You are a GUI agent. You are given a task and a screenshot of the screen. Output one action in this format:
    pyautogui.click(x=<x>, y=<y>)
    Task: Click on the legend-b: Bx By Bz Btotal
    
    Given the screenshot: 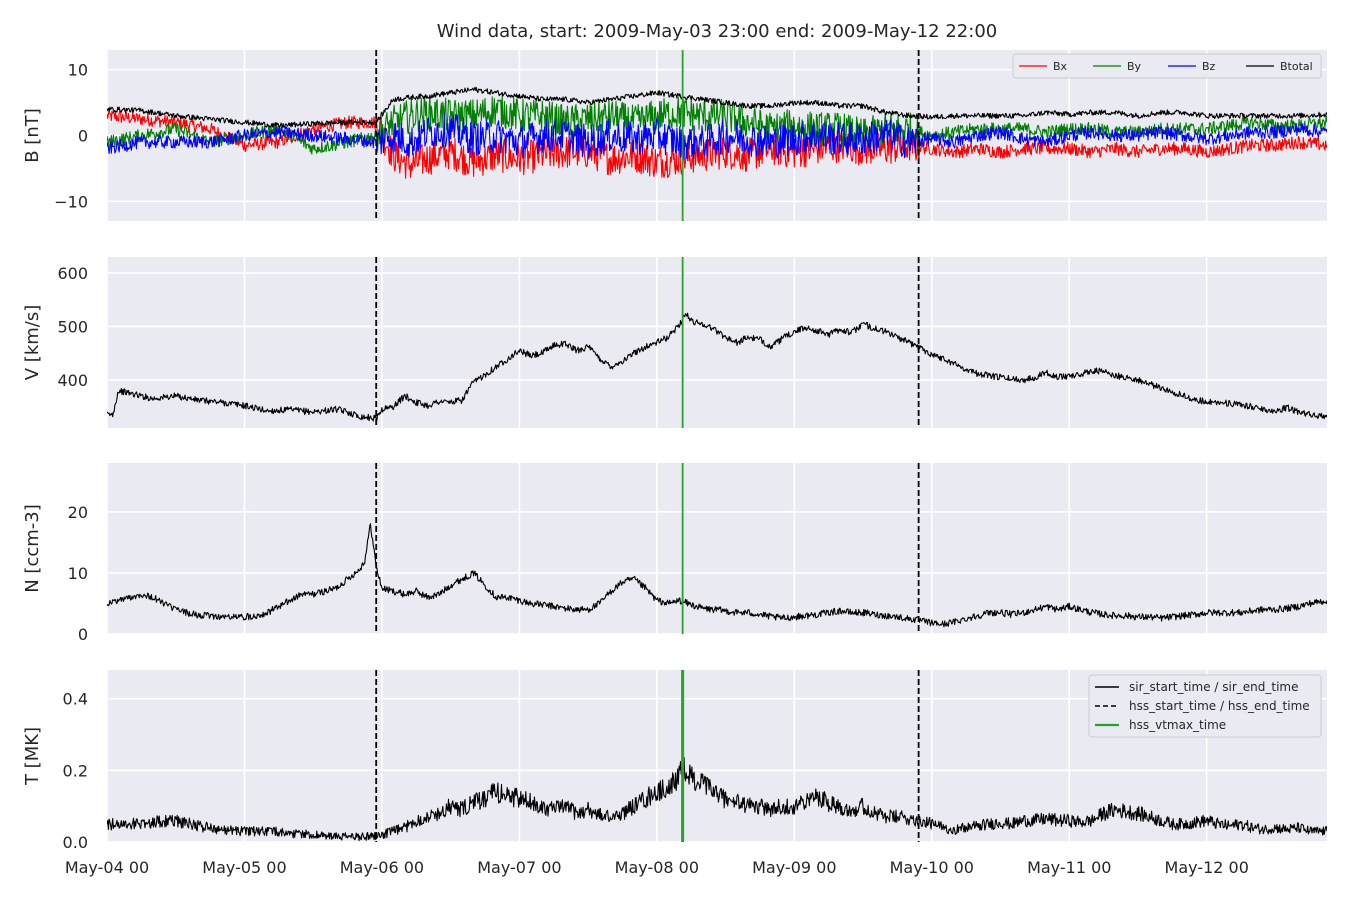 What is the action you would take?
    pyautogui.click(x=1167, y=66)
    